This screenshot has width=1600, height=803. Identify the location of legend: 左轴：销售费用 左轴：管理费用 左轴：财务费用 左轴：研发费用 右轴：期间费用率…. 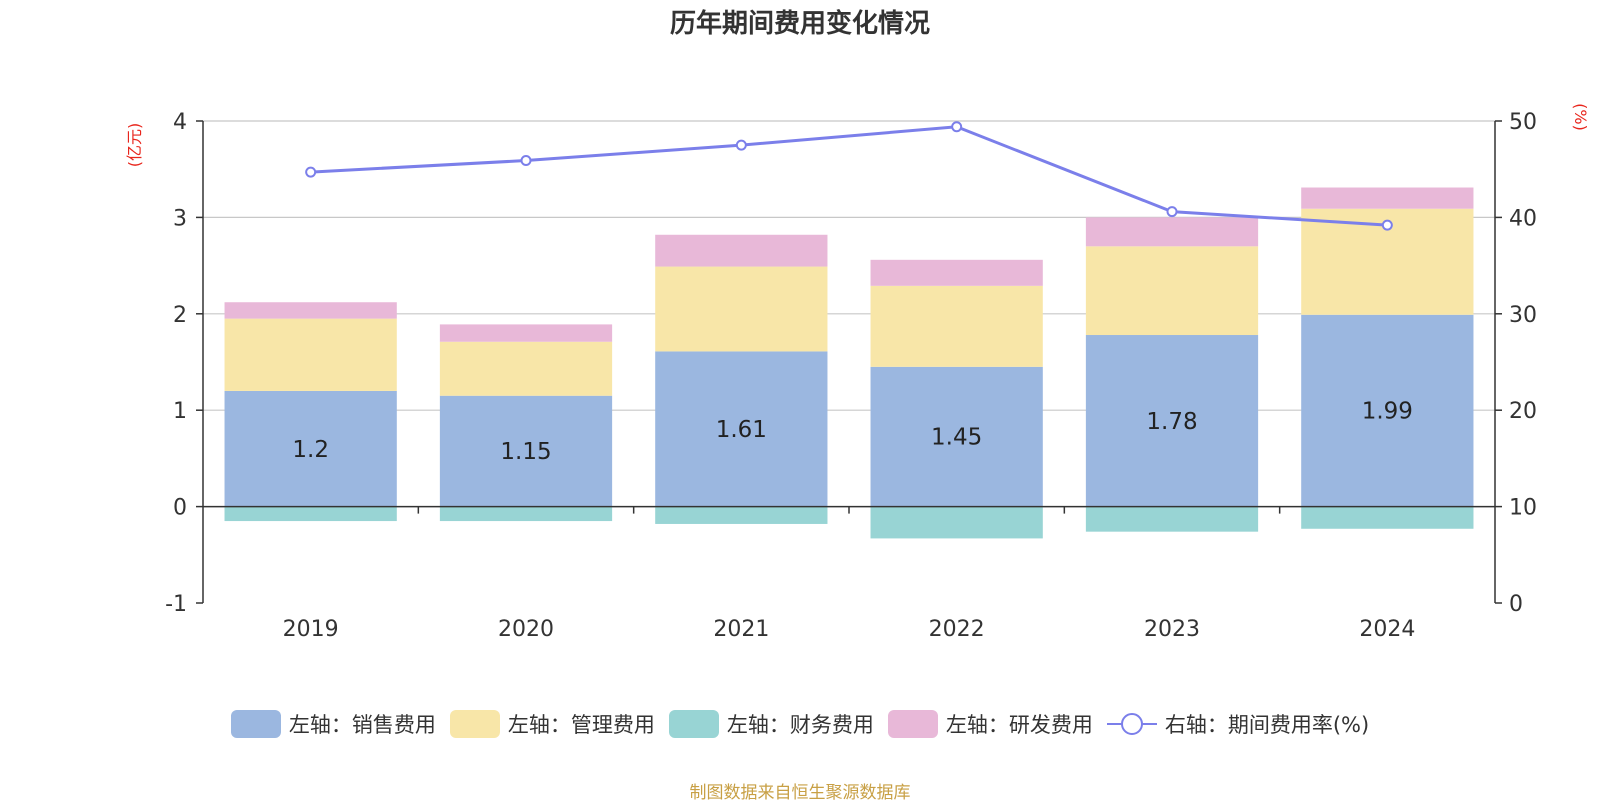
(800, 724).